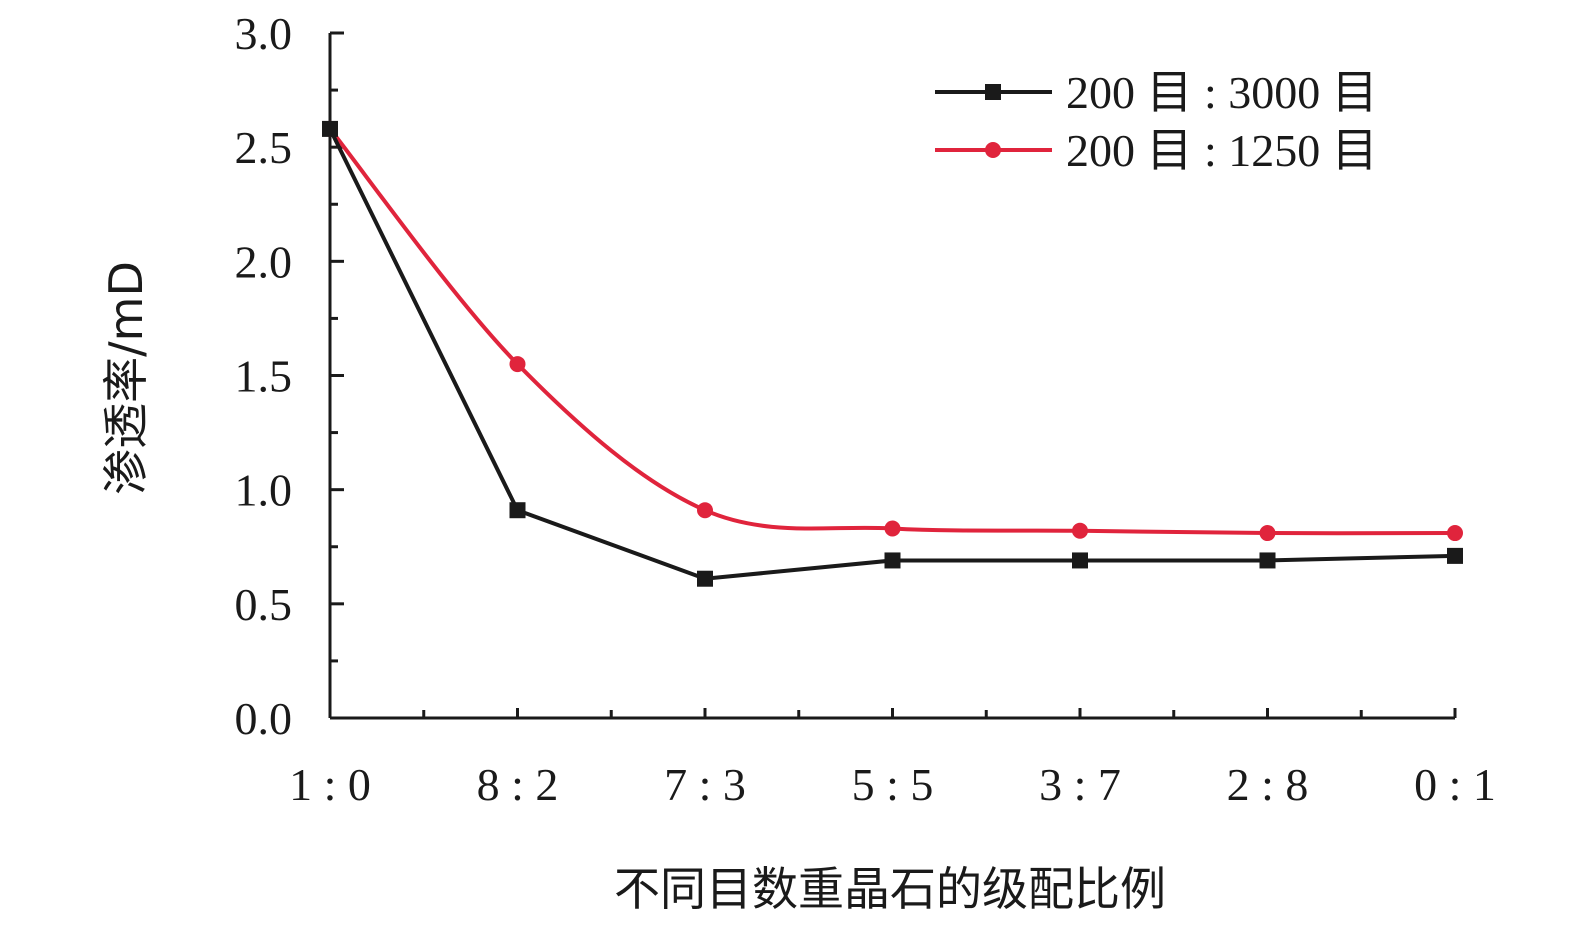 The height and width of the screenshot is (931, 1575). What do you see at coordinates (1222, 150) in the screenshot?
I see `legend-label: 200 目 : 1250 目` at bounding box center [1222, 150].